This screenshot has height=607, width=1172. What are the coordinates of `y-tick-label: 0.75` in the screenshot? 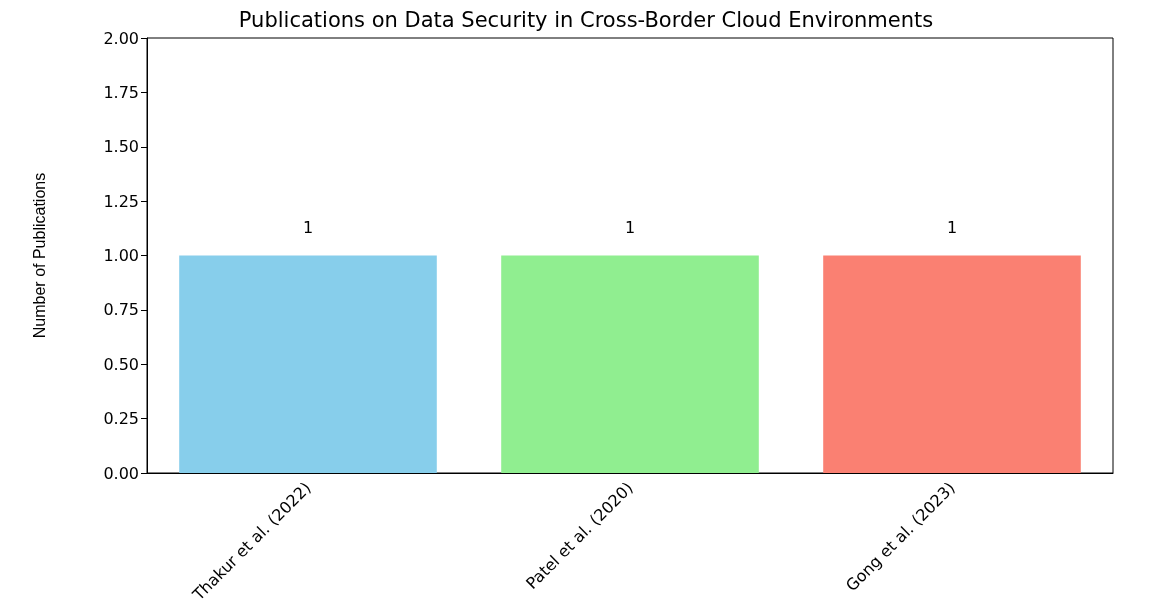 It's located at (121, 310).